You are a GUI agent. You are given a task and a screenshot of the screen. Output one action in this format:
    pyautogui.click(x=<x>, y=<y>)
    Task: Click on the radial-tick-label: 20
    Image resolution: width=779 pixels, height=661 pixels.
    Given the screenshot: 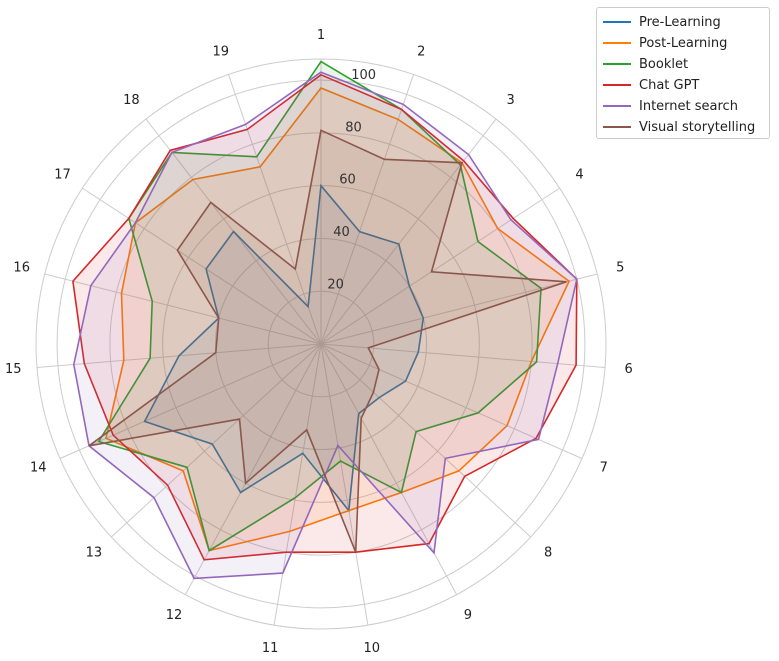 What is the action you would take?
    pyautogui.click(x=335, y=285)
    